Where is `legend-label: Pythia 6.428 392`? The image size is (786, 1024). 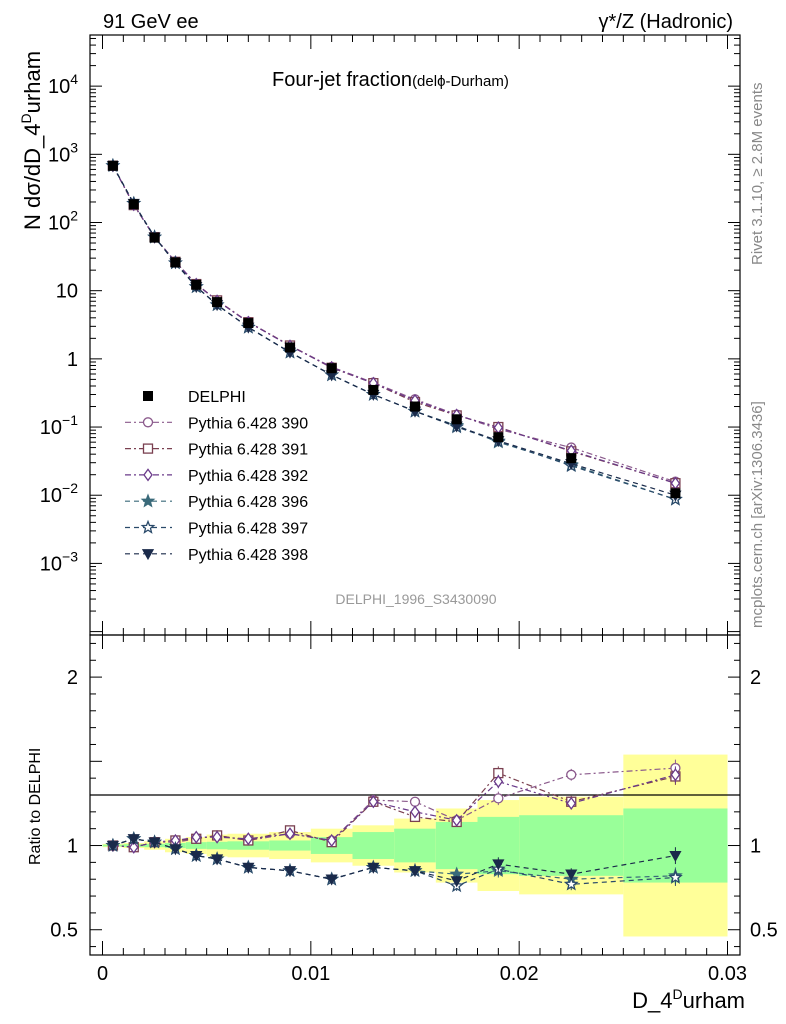 legend-label: Pythia 6.428 392 is located at coordinates (248, 476).